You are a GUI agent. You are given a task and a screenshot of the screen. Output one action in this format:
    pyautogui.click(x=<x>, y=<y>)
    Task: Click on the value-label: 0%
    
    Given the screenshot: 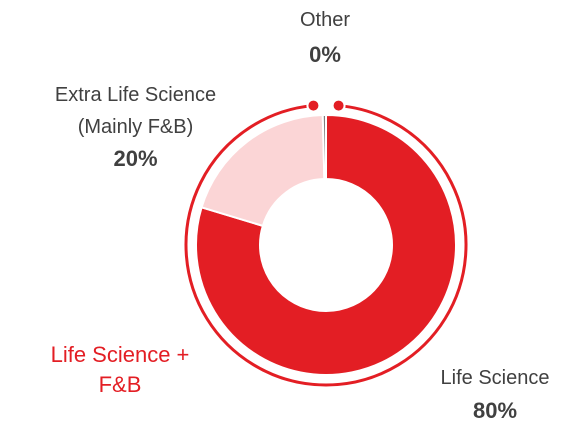 What is the action you would take?
    pyautogui.click(x=325, y=54)
    